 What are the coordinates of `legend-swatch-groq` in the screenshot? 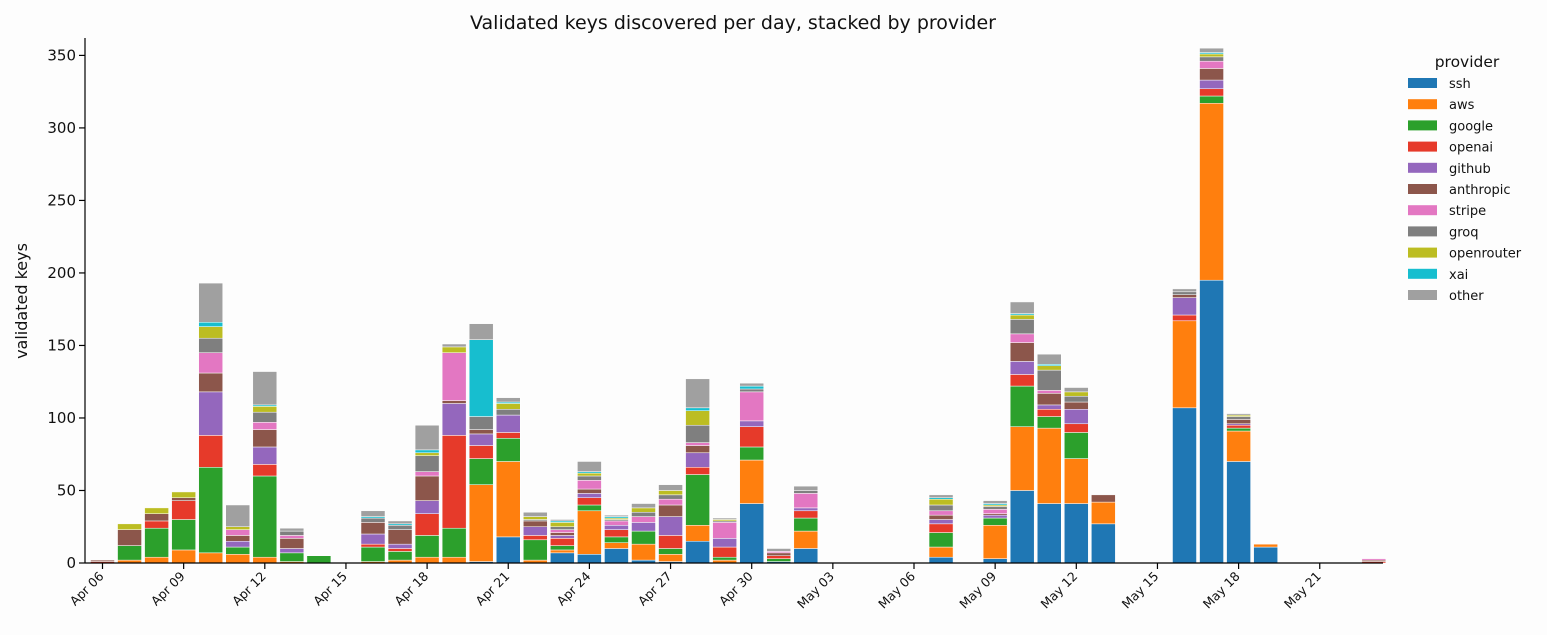 It's located at (1422, 231).